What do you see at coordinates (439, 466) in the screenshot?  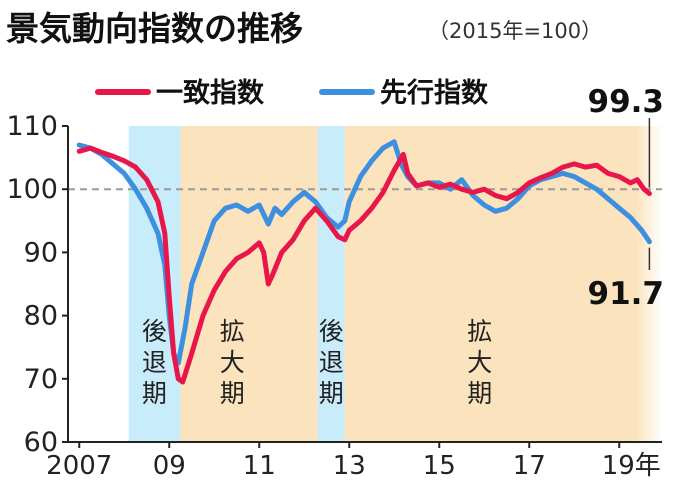 I see `x-tick-label: 15` at bounding box center [439, 466].